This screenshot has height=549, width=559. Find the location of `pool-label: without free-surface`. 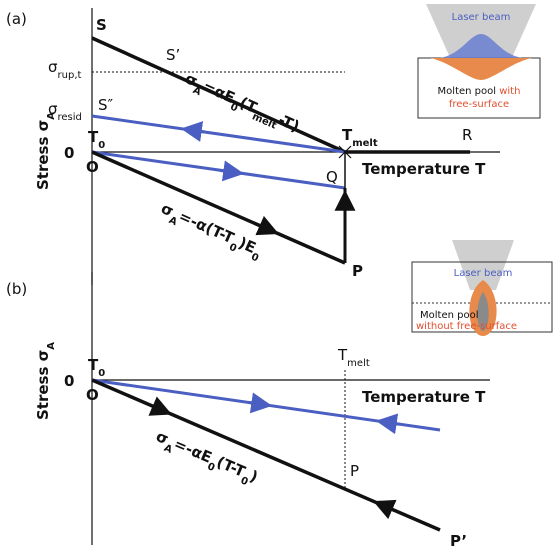

pool-label: without free-surface is located at coordinates (466, 326).